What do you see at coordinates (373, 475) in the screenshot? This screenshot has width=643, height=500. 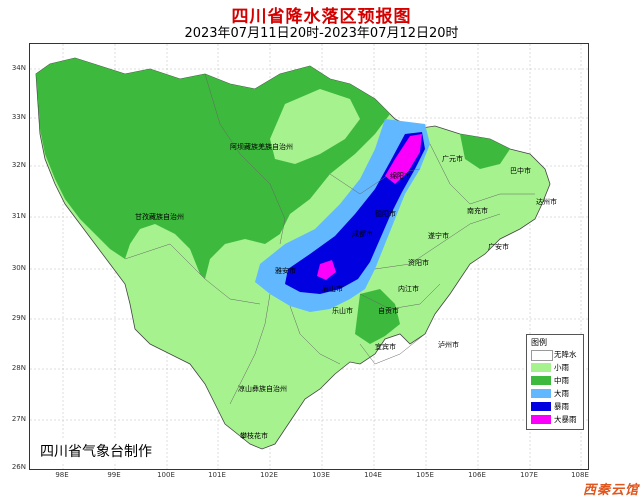 I see `longitude-label: 104E` at bounding box center [373, 475].